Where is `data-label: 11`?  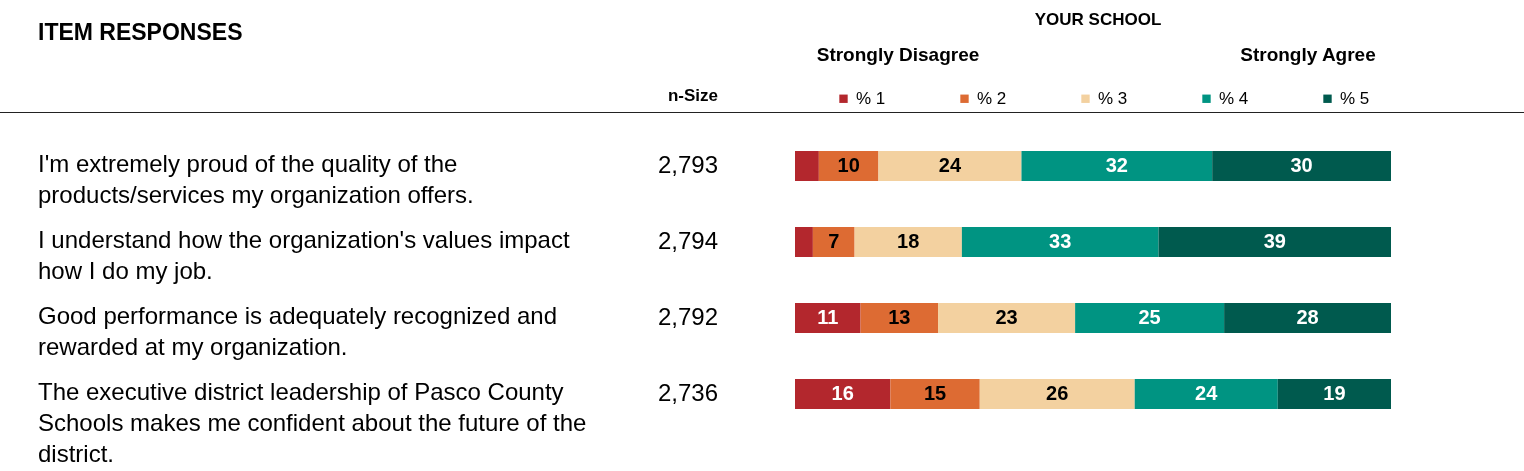 data-label: 11 is located at coordinates (828, 317).